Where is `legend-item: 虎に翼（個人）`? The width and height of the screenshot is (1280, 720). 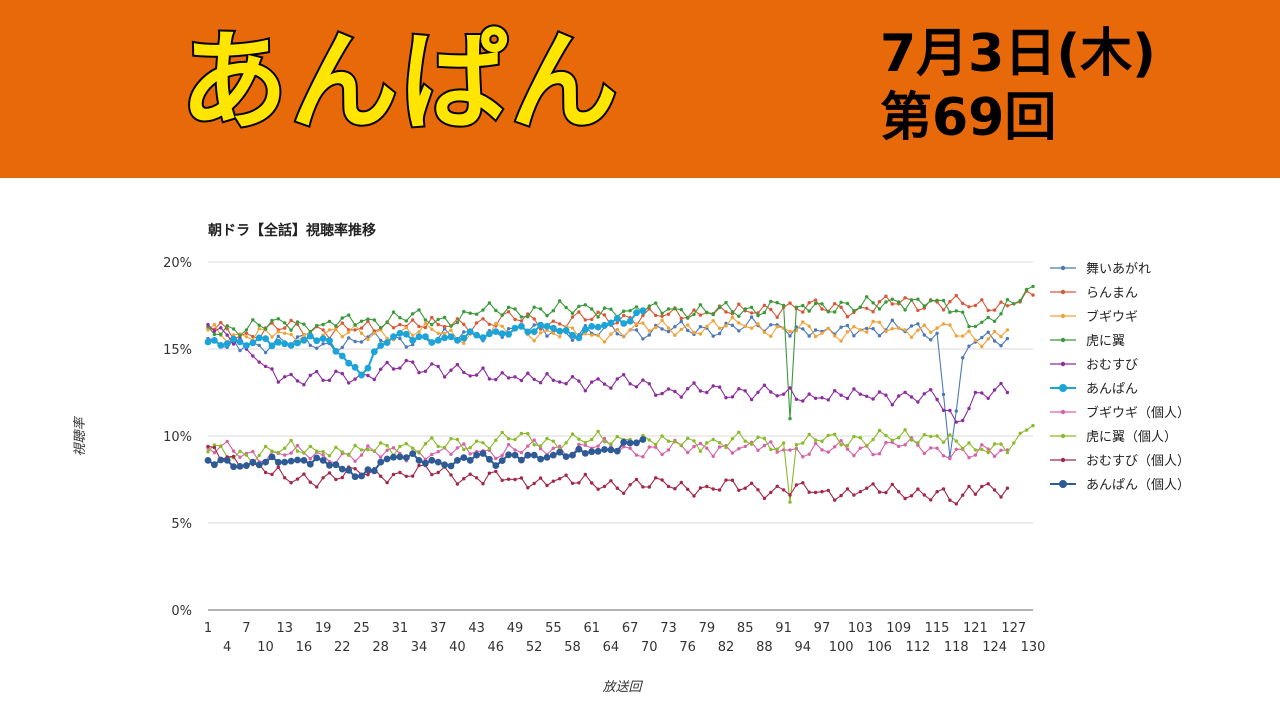 legend-item: 虎に翼（個人） is located at coordinates (1113, 437).